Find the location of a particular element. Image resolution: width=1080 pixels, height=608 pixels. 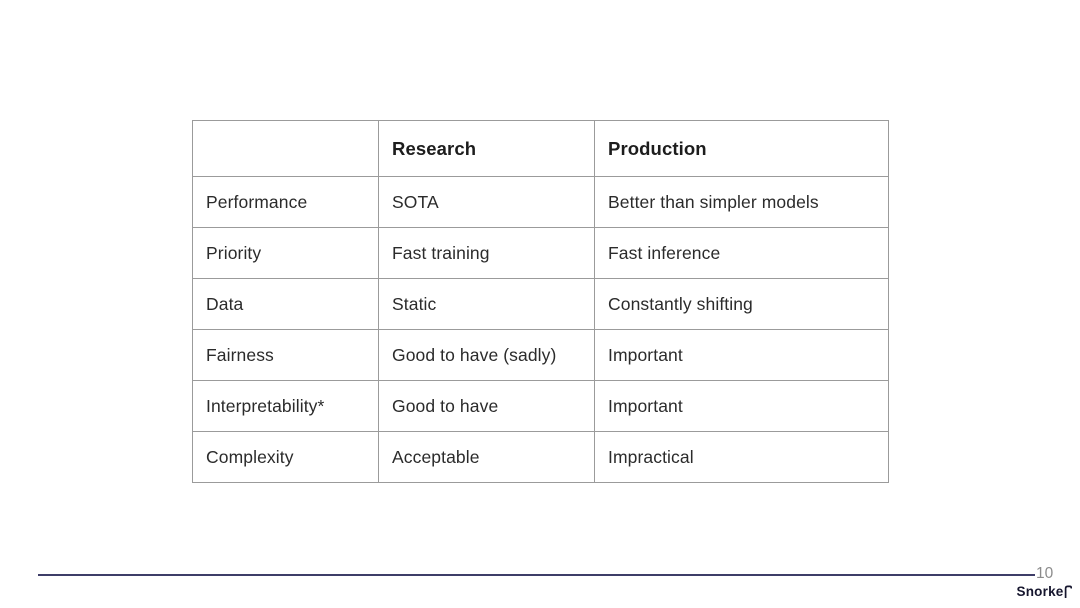

research-cell: Good to have (sadly) is located at coordinates (486, 355).